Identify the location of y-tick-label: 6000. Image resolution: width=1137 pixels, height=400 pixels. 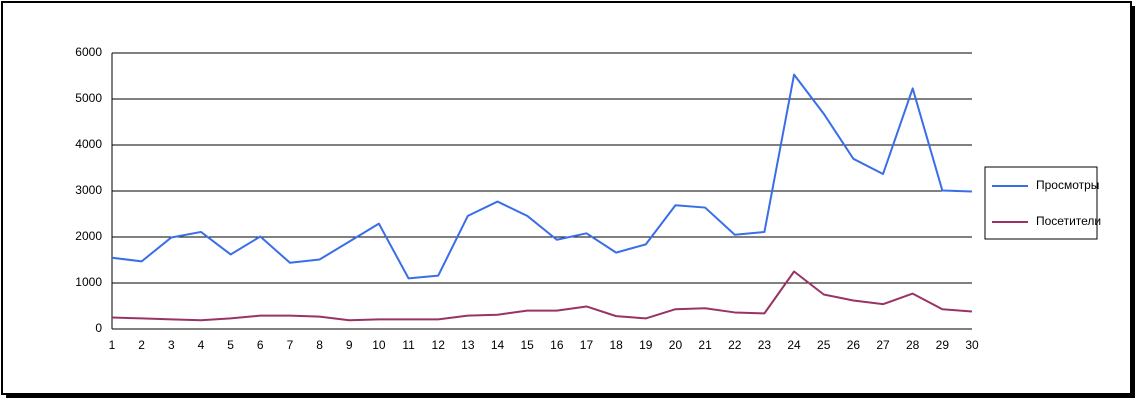
(88, 52).